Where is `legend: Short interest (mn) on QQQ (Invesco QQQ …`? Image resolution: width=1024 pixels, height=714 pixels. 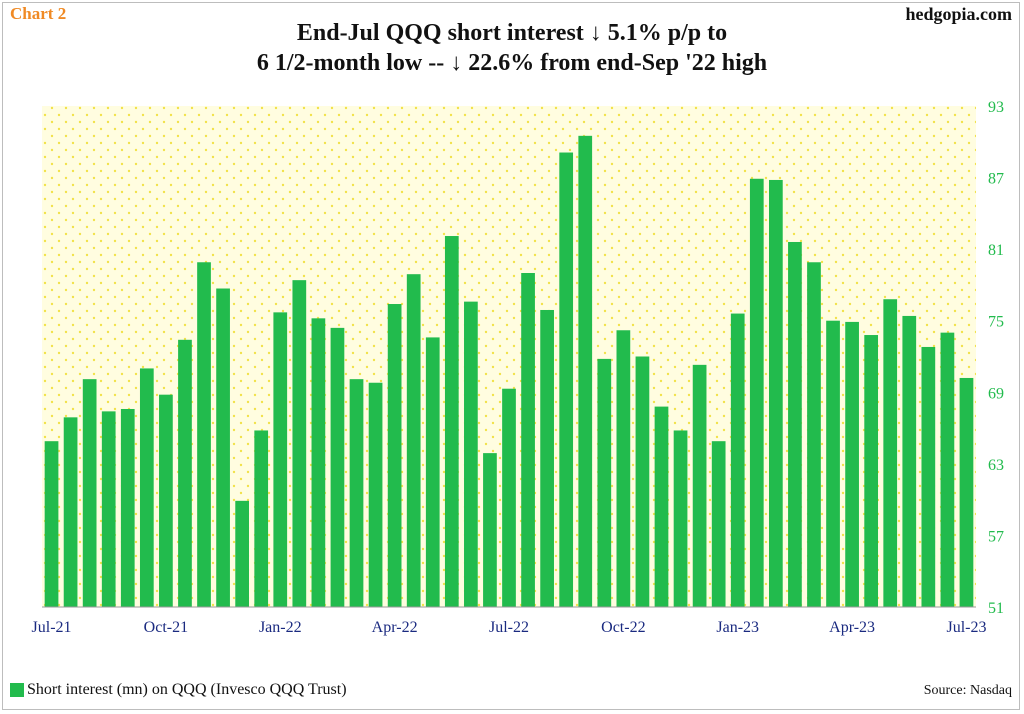
legend: Short interest (mn) on QQQ (Invesco QQQ … is located at coordinates (178, 690).